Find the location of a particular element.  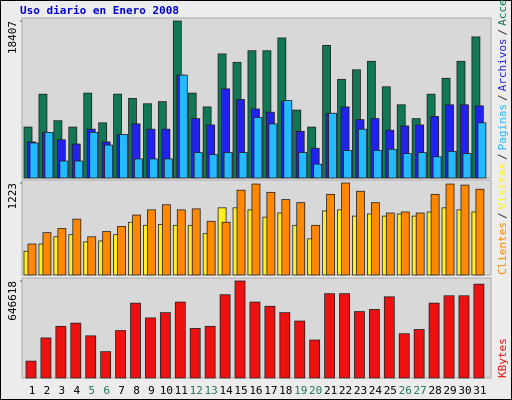

x-tick-label: 12 is located at coordinates (196, 390).